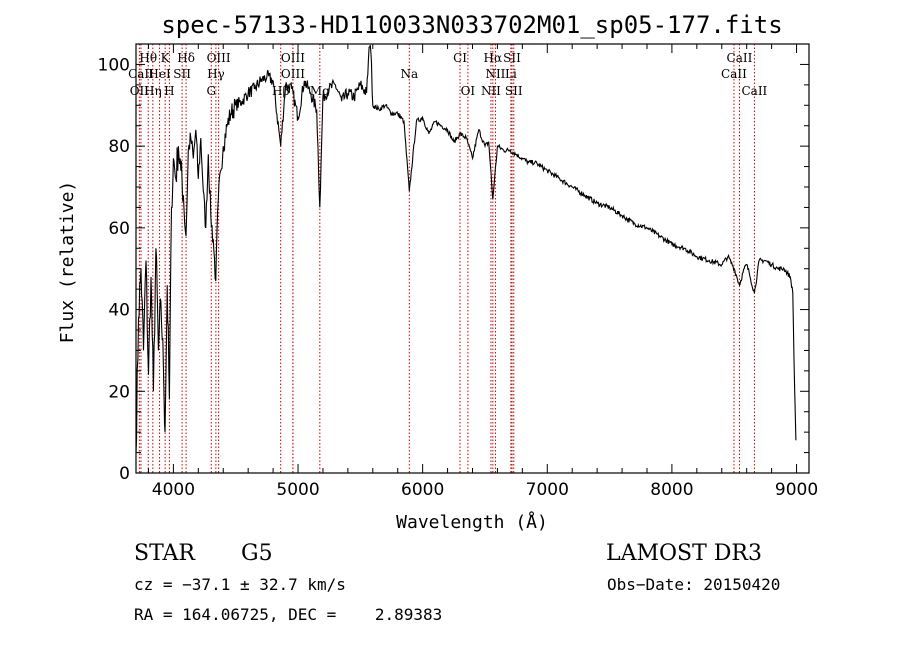 This screenshot has width=900, height=649. I want to click on spectral-line-label: H, so click(169, 91).